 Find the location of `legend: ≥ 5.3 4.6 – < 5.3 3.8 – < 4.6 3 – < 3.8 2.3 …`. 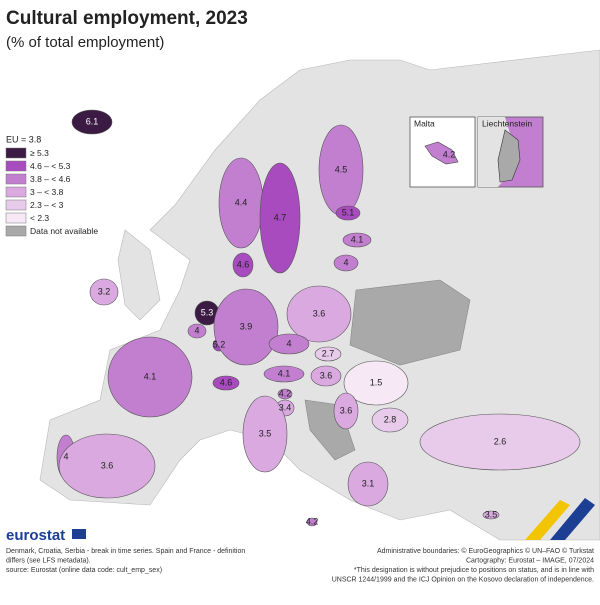

legend: ≥ 5.3 4.6 – < 5.3 3.8 – < 4.6 3 – < 3.8 2.3 … is located at coordinates (51, 192).